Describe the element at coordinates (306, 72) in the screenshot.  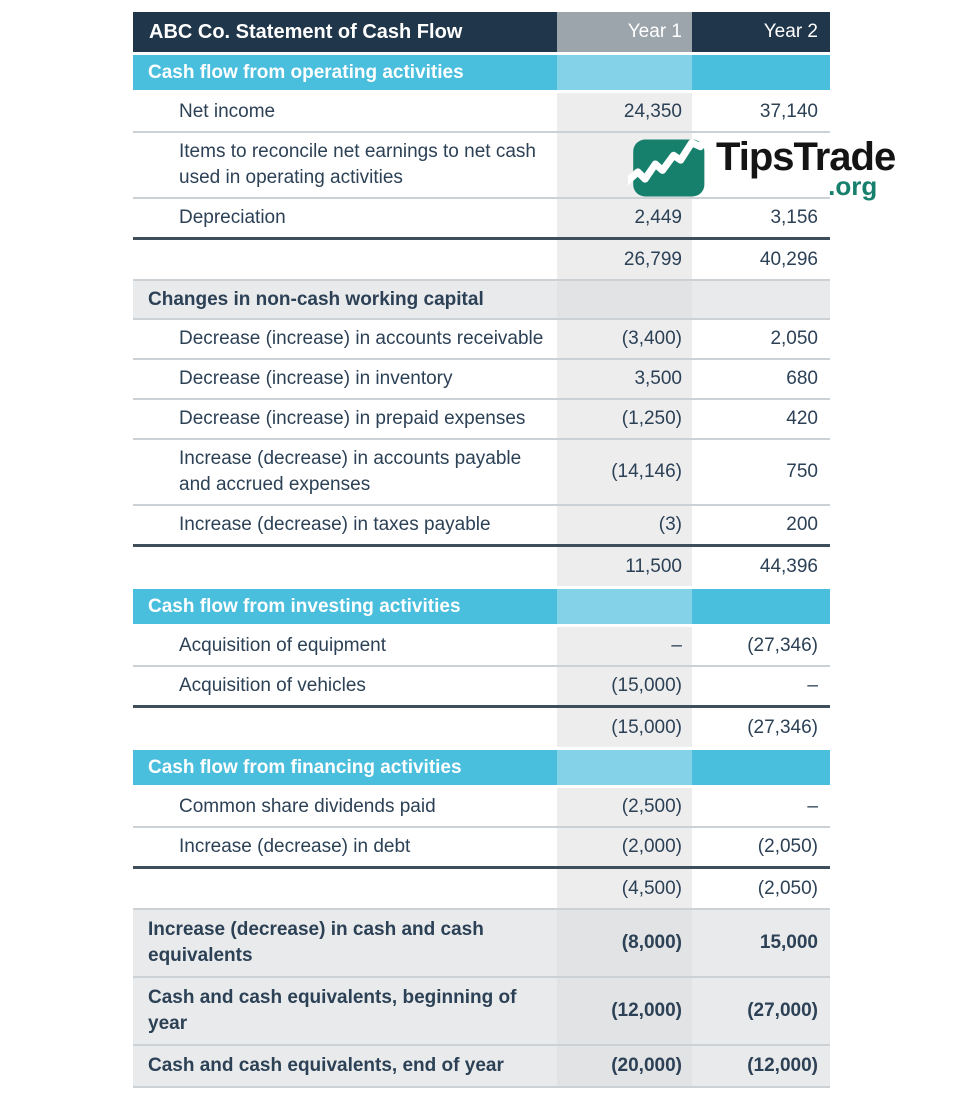
I see `row-label: Cash flow from operating activities` at that location.